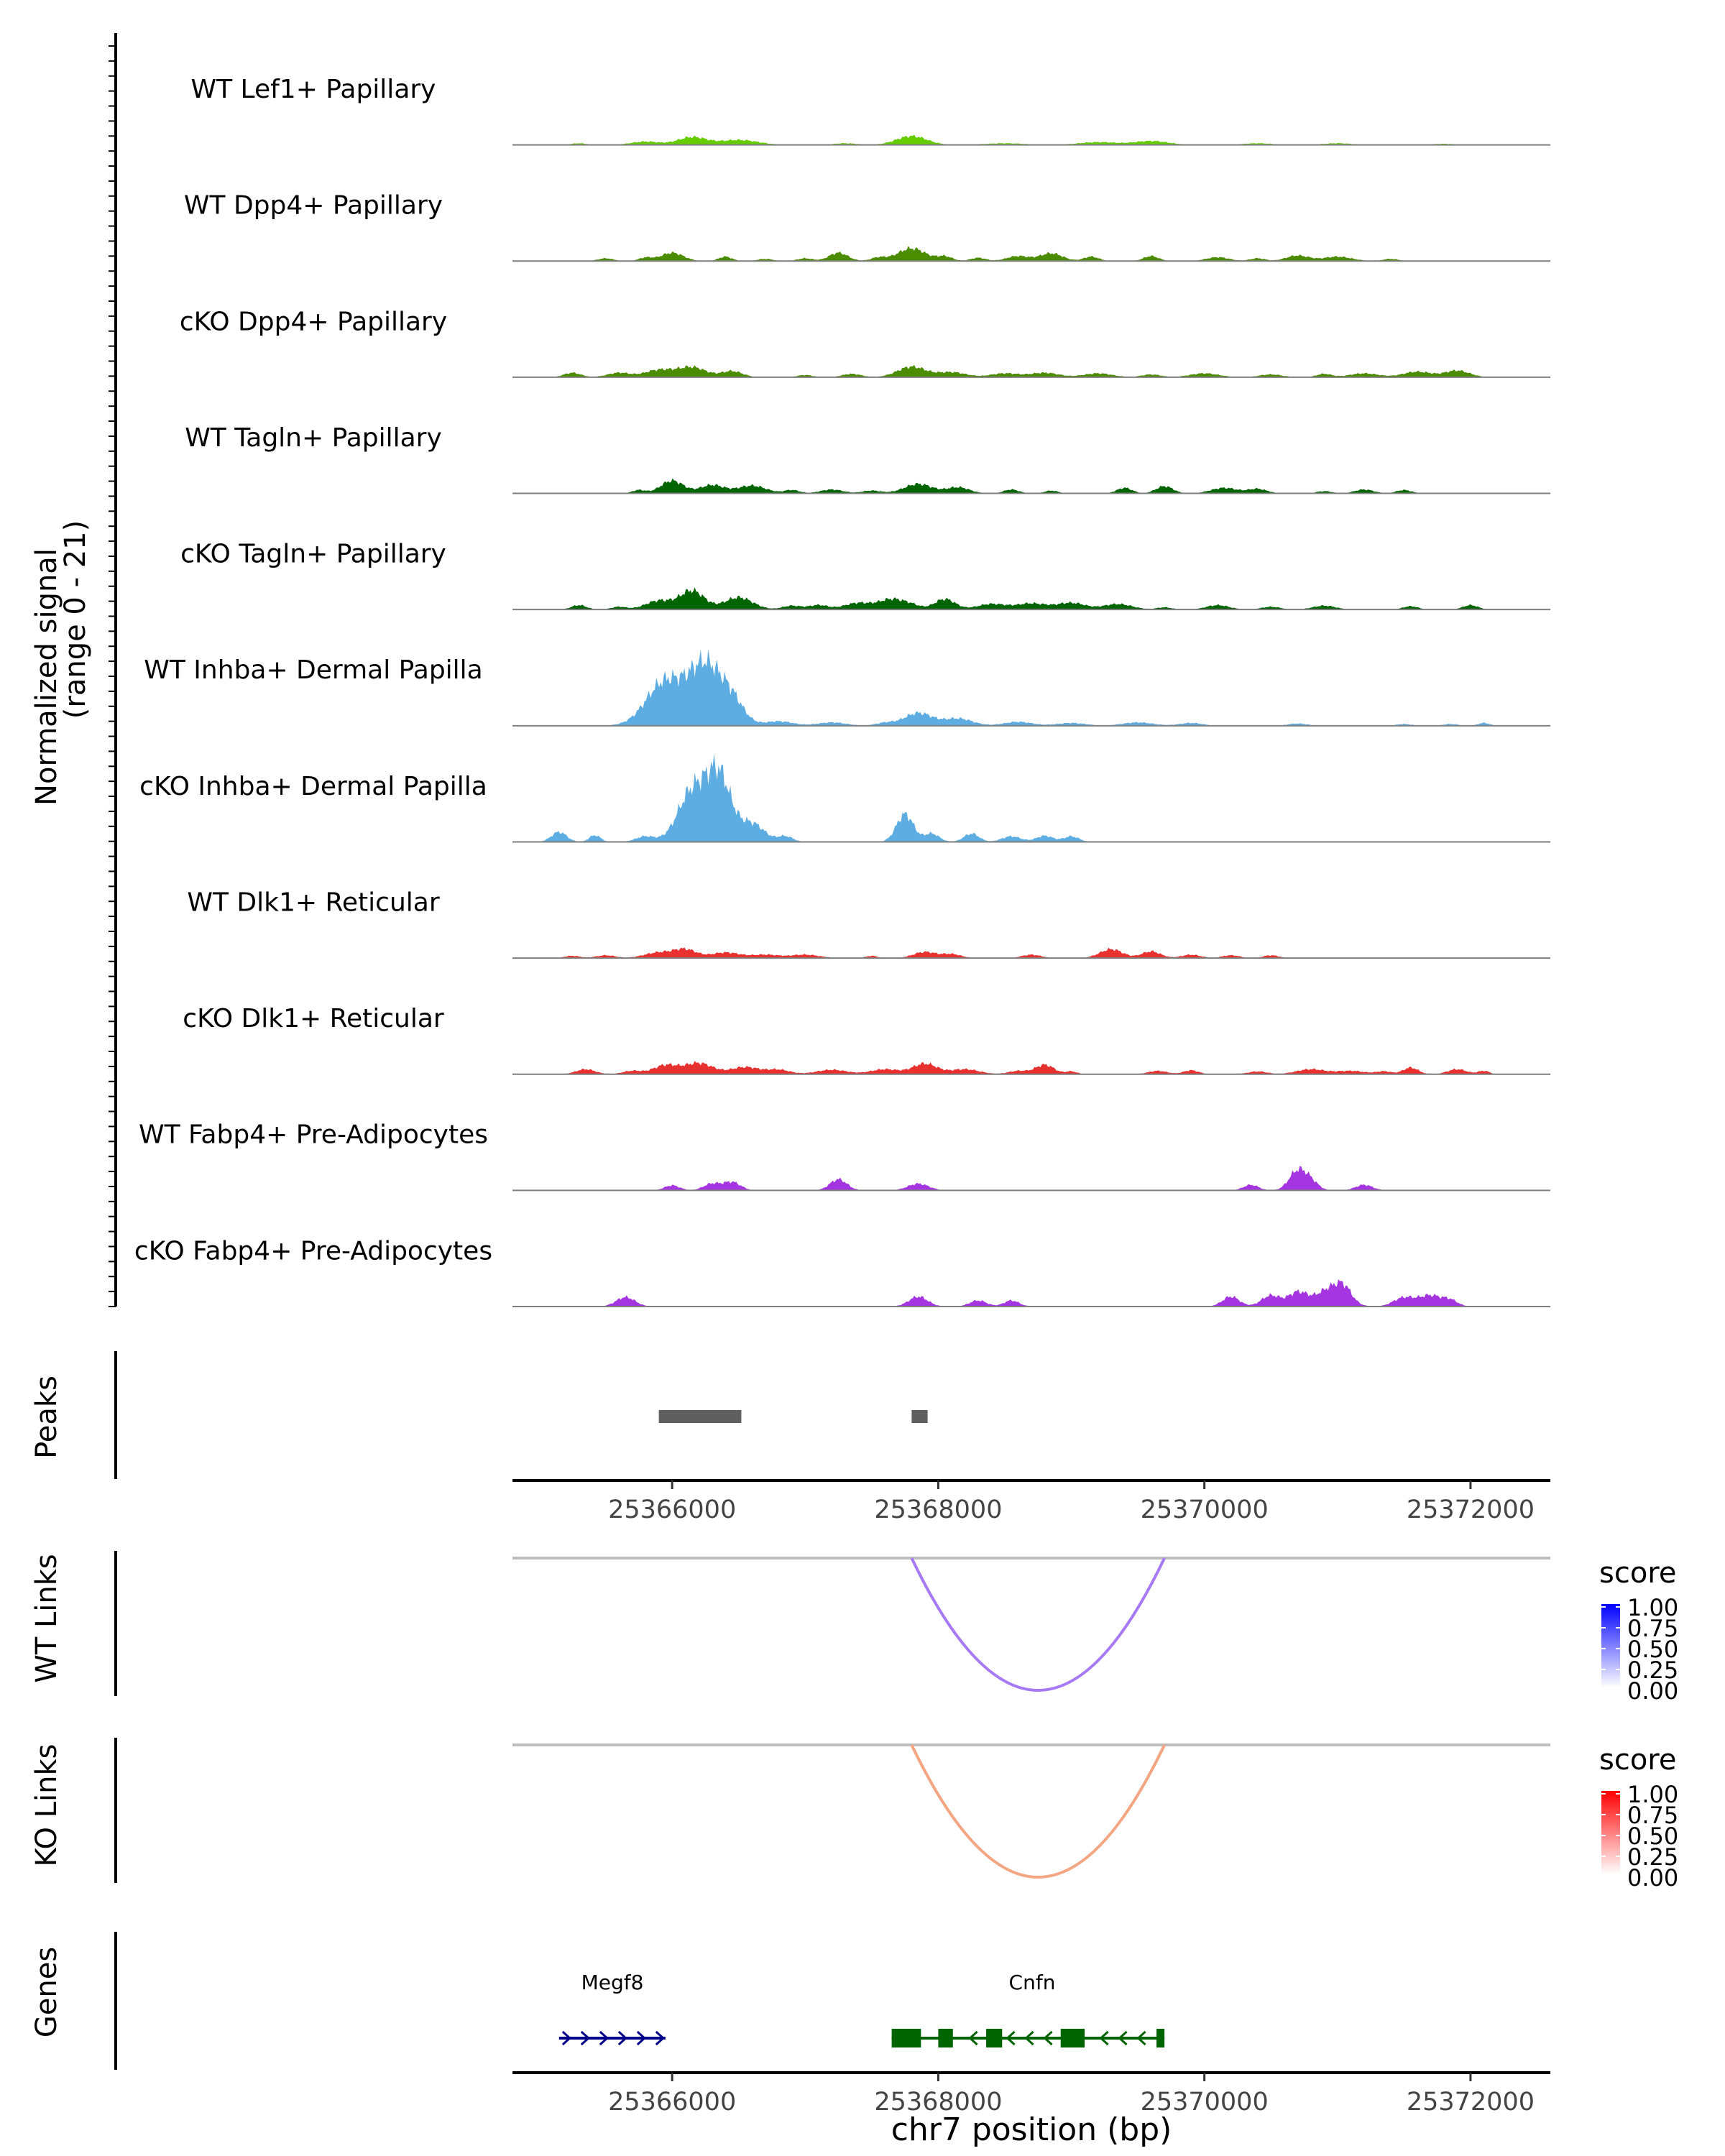  What do you see at coordinates (313, 438) in the screenshot?
I see `coverage-track-label: WT Tagln+ Papillary` at bounding box center [313, 438].